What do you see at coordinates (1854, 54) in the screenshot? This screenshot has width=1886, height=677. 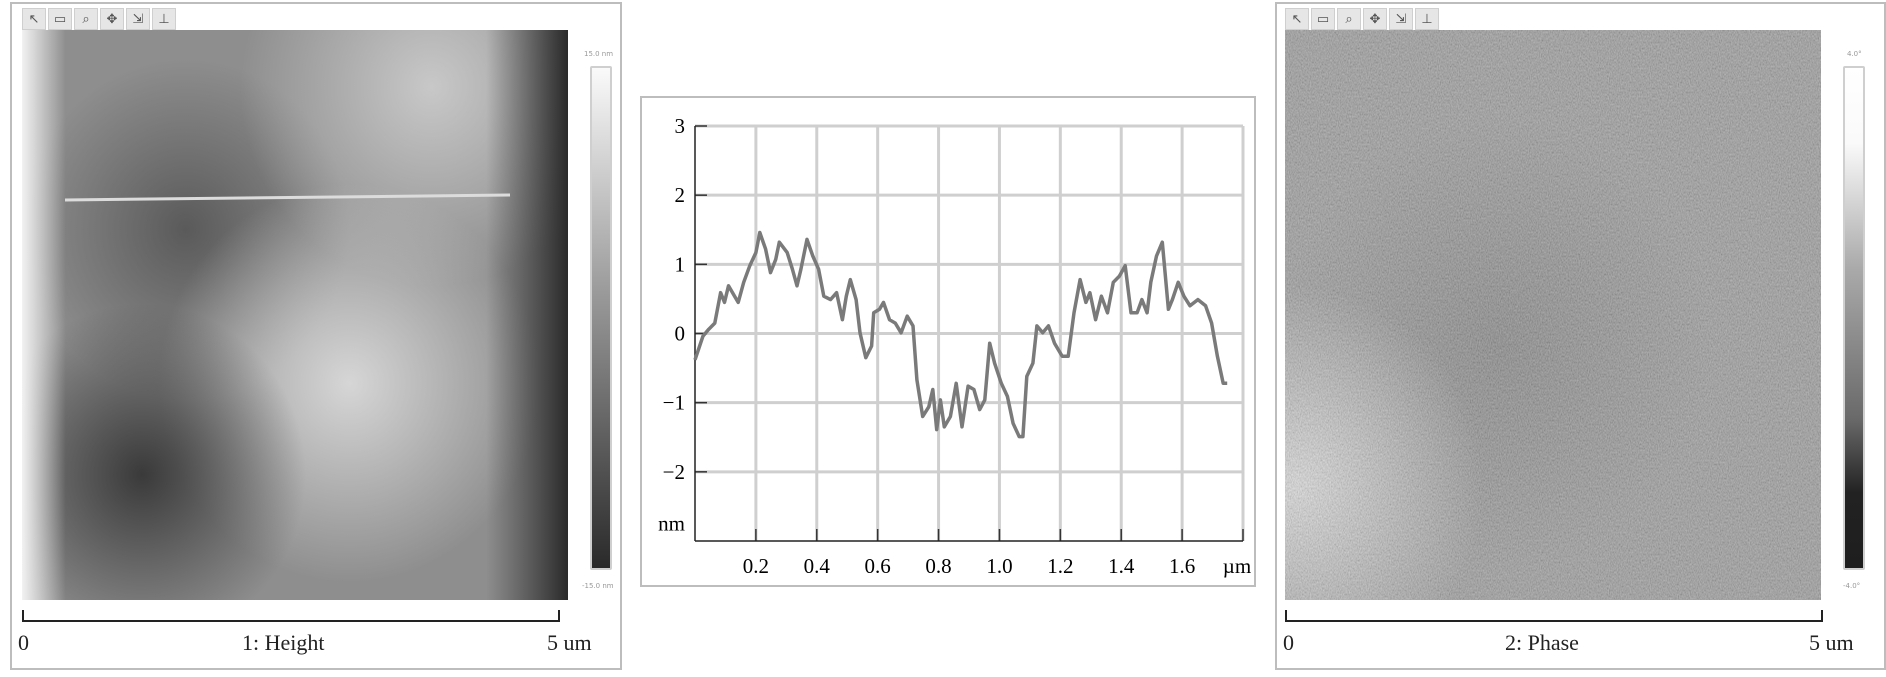 I see `phase-colorbar-max: 4.0°` at bounding box center [1854, 54].